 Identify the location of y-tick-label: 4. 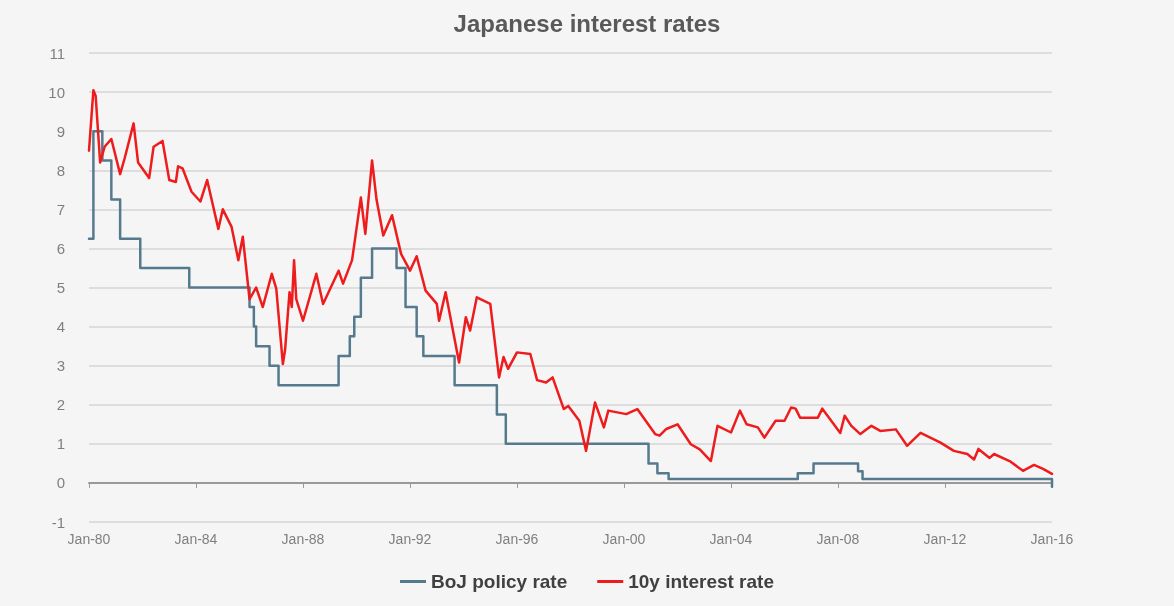
(60, 327).